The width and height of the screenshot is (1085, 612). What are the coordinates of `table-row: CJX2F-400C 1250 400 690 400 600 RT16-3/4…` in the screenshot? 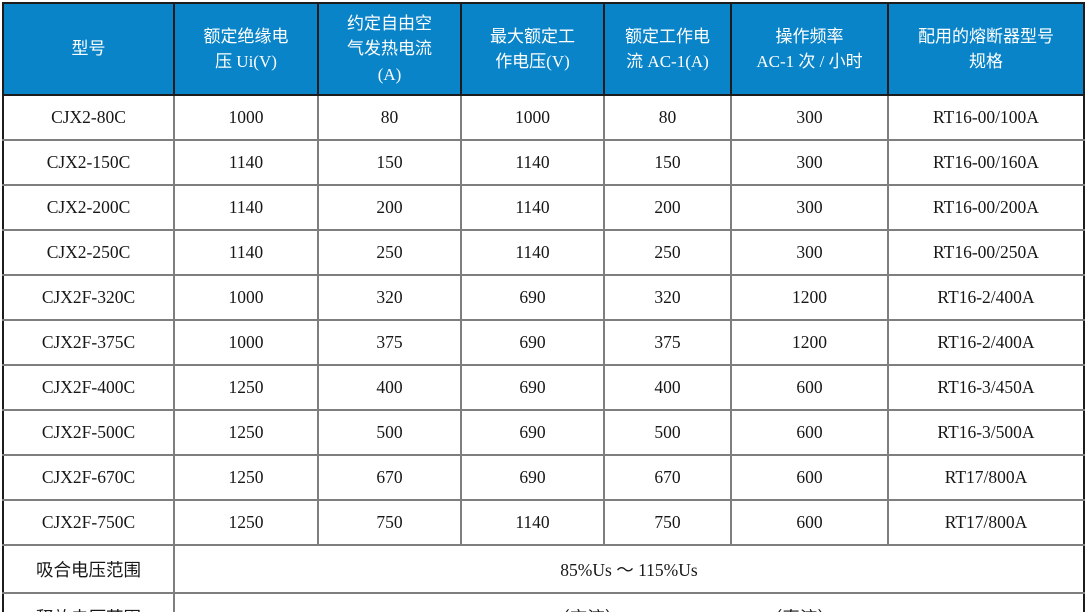 It's located at (543, 387).